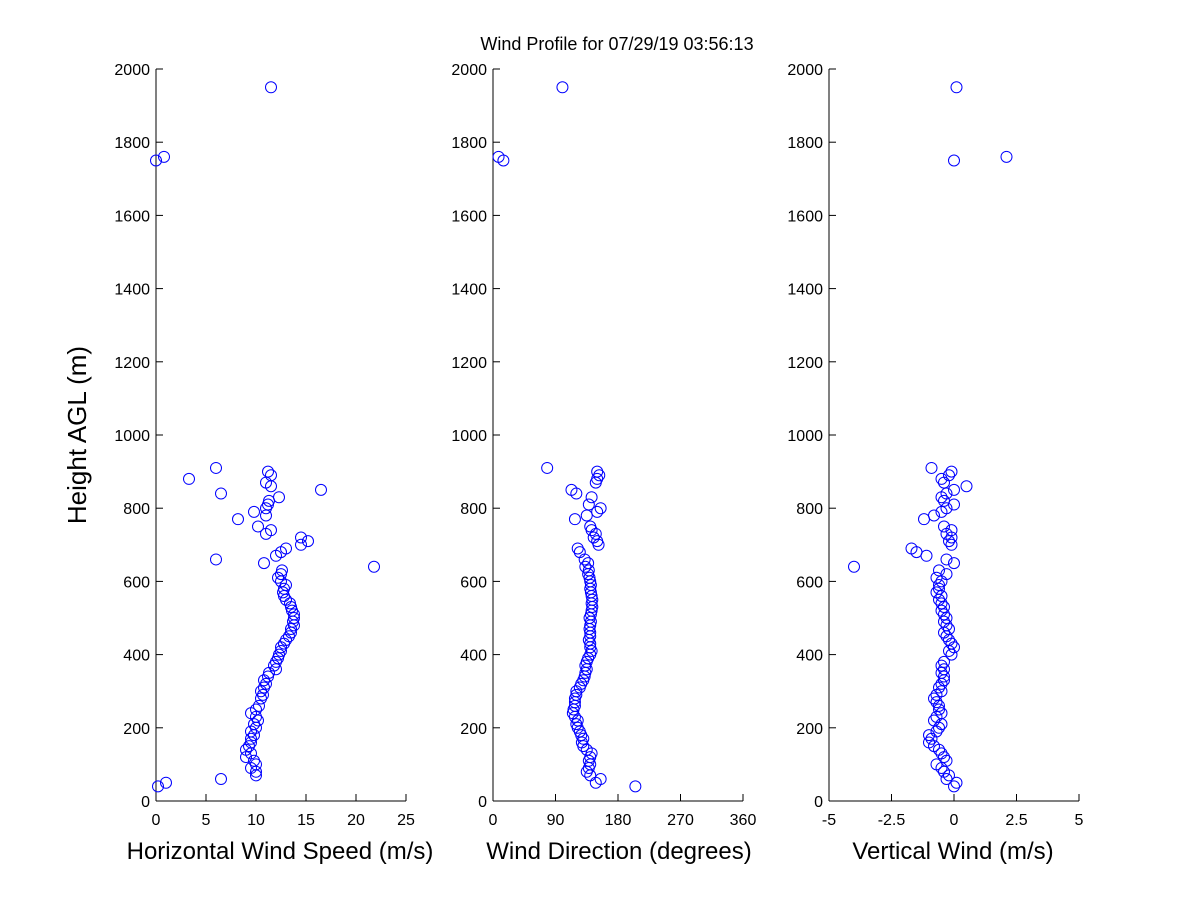 The width and height of the screenshot is (1200, 900). I want to click on y-tick-label: 1000, so click(469, 436).